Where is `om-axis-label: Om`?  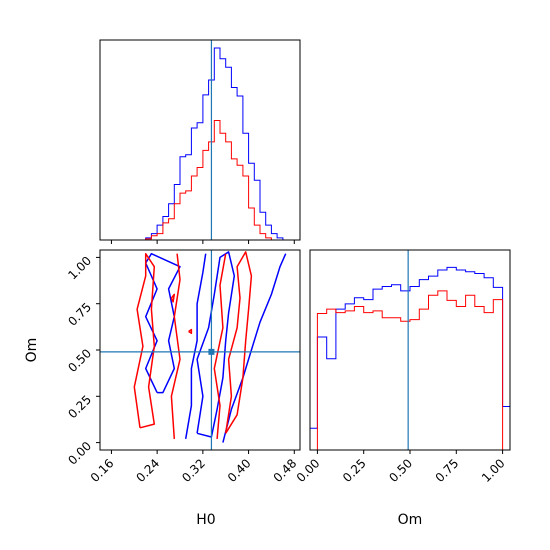
om-axis-label: Om is located at coordinates (32, 350).